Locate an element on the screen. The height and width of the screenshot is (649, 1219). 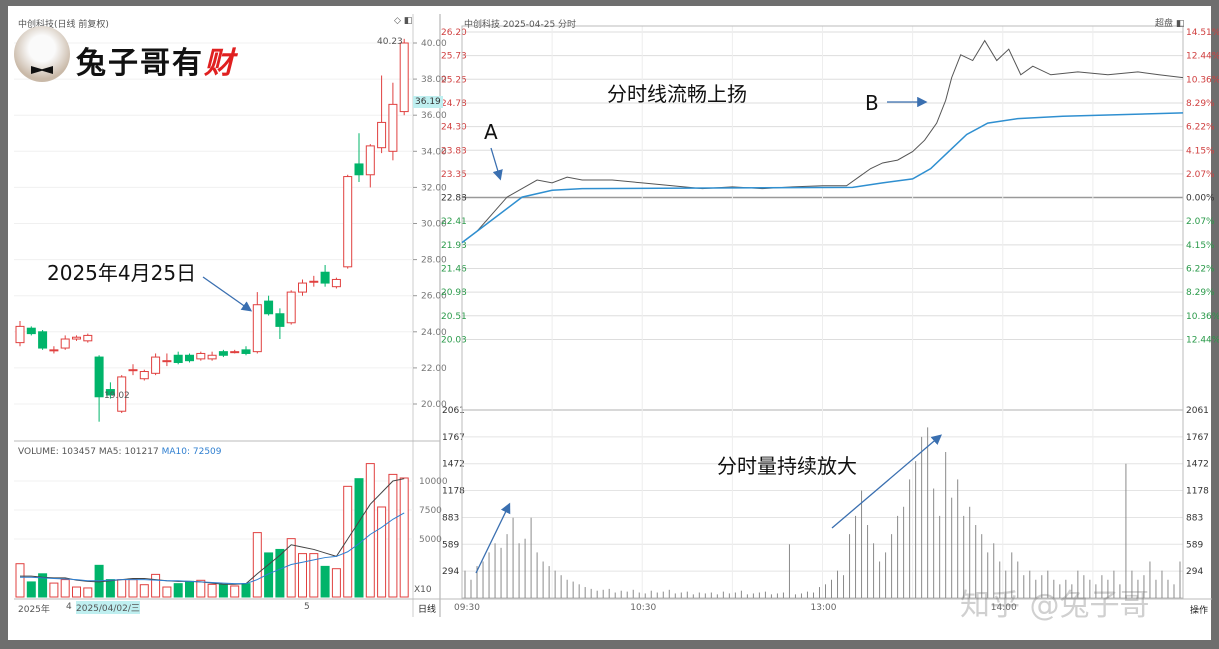
intraday-pct-tick: 8.29% is located at coordinates (1200, 293).